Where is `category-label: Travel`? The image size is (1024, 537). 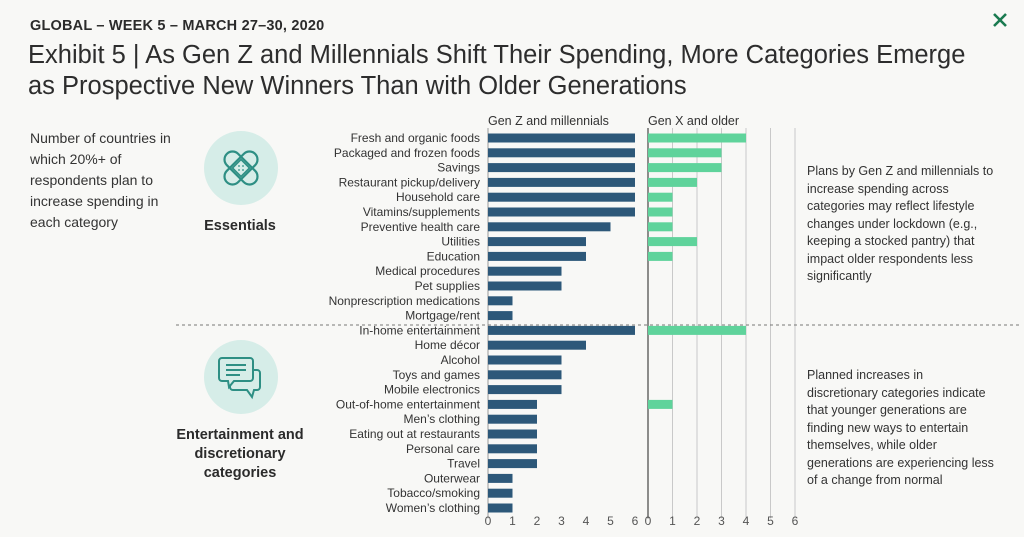 category-label: Travel is located at coordinates (463, 464).